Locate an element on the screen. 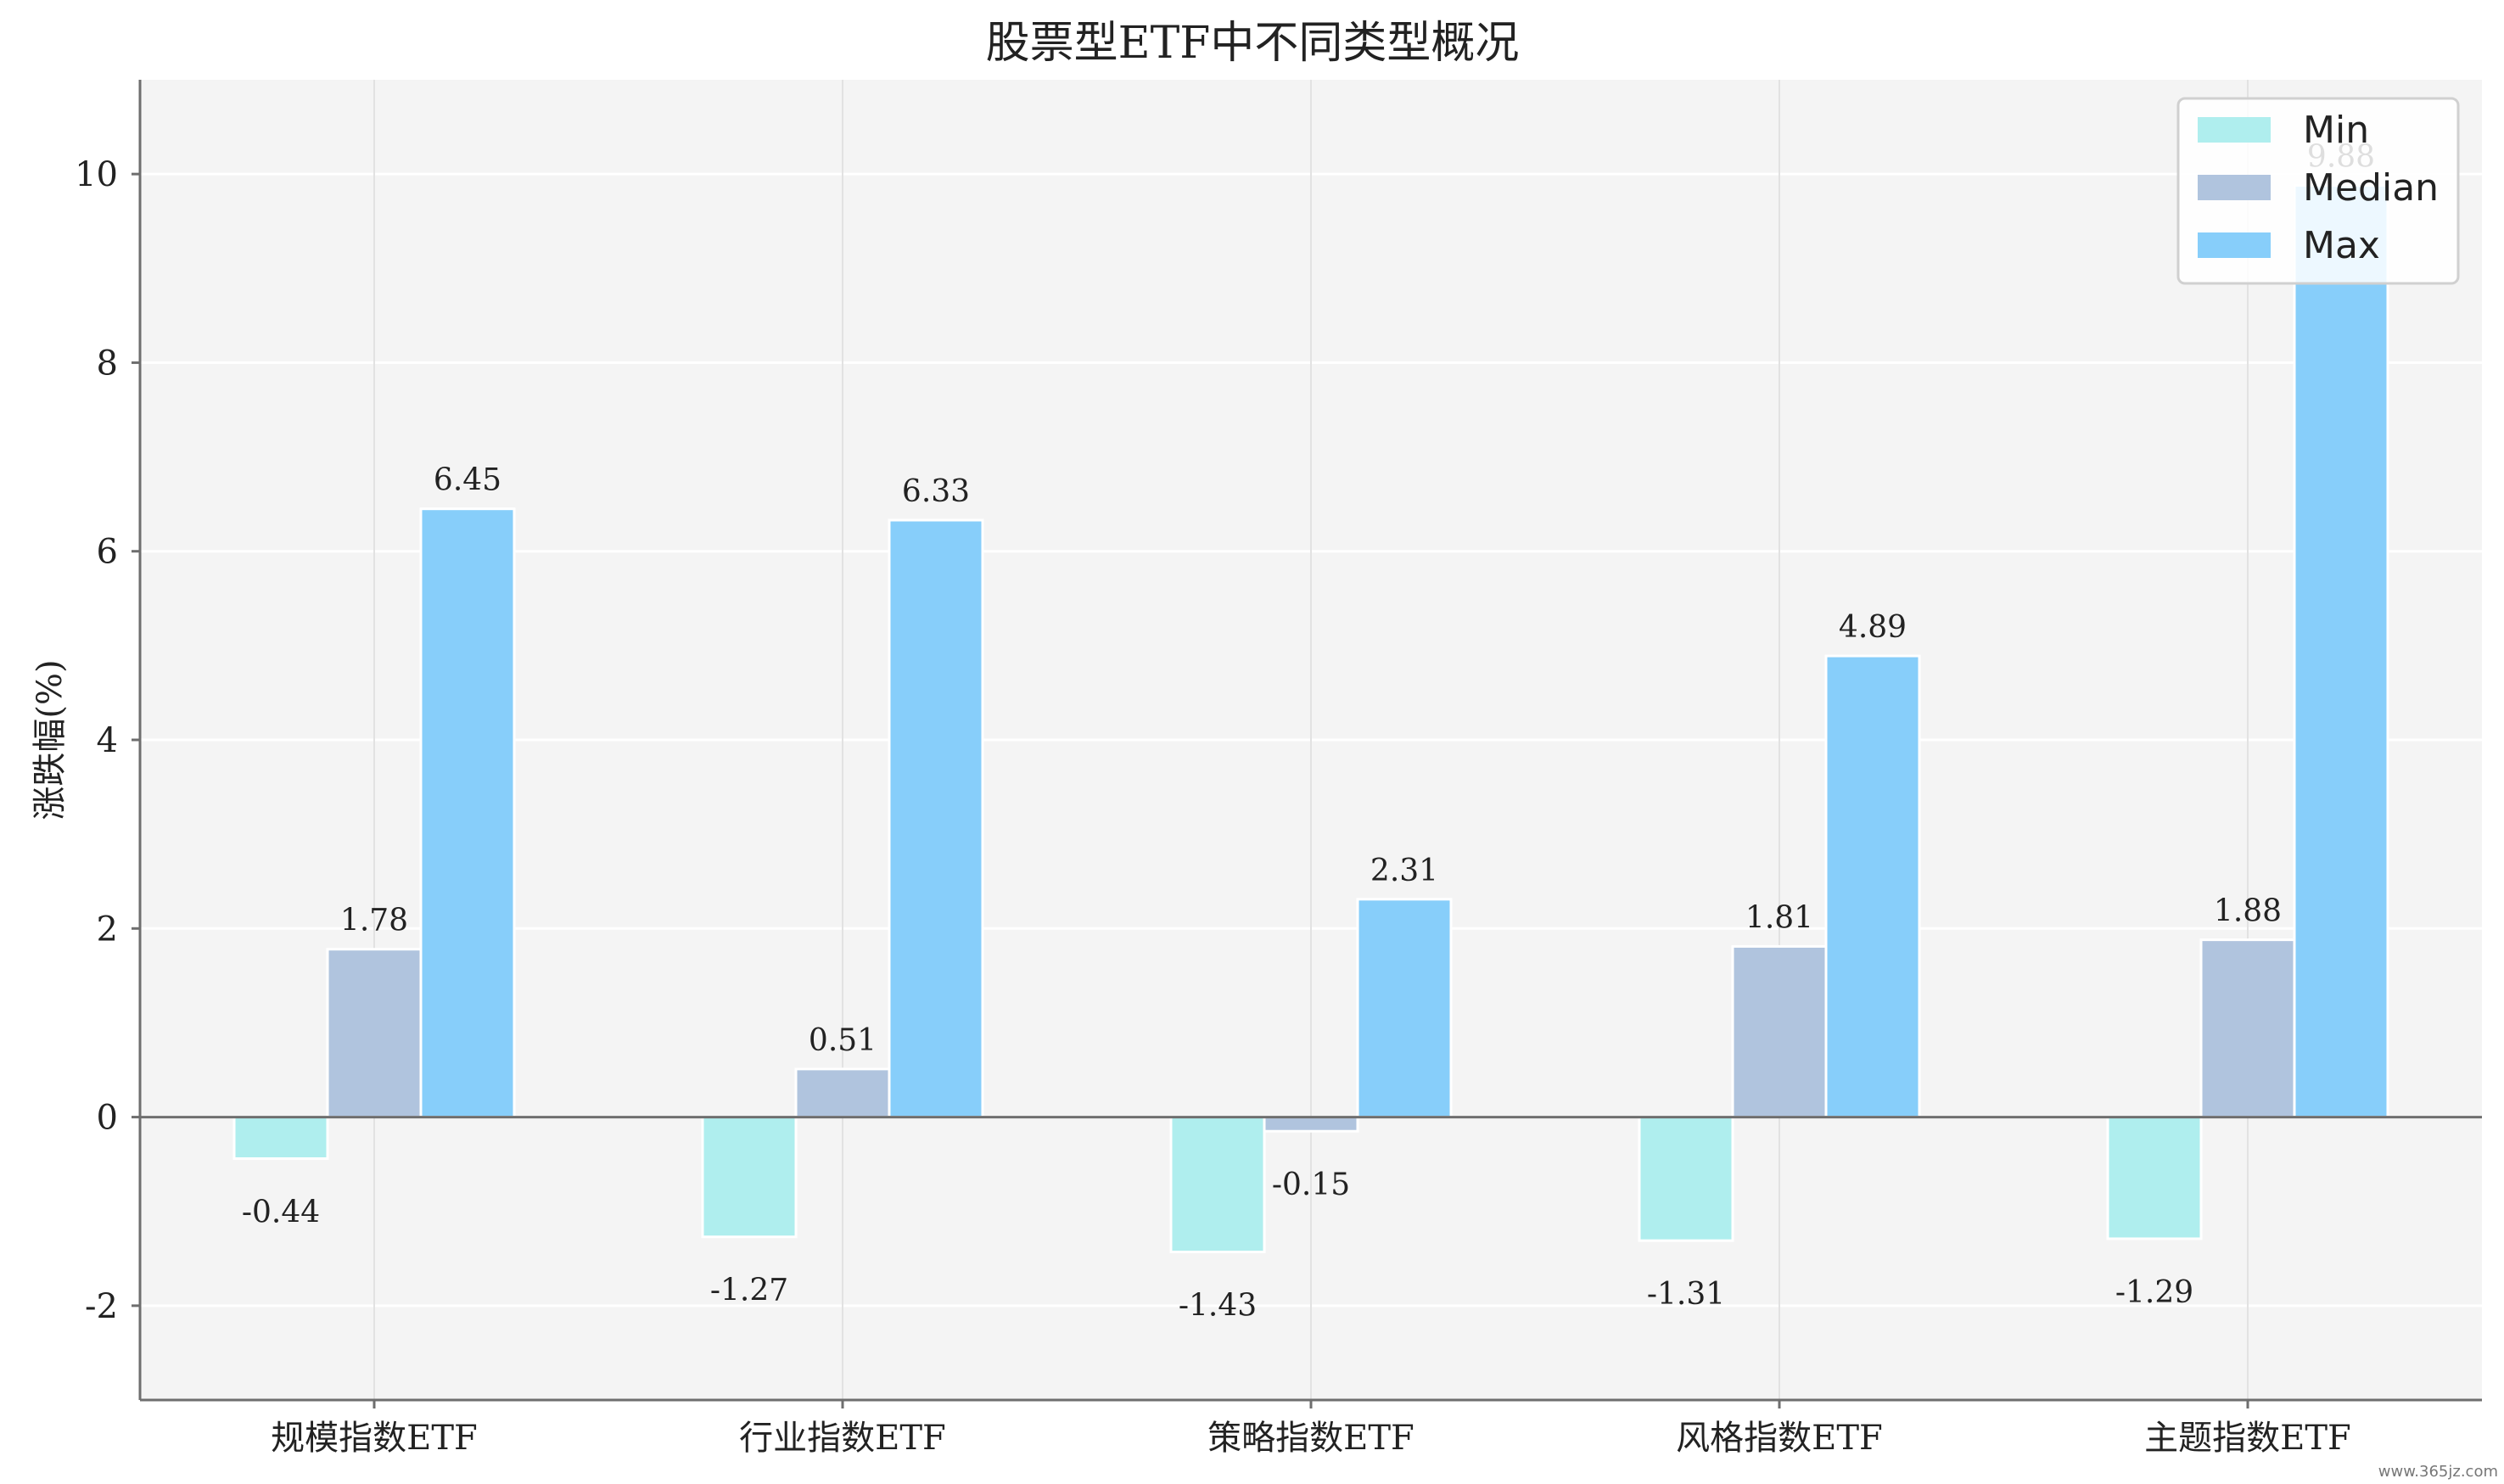 The width and height of the screenshot is (2504, 1484). y-tick-label: 2 is located at coordinates (107, 929).